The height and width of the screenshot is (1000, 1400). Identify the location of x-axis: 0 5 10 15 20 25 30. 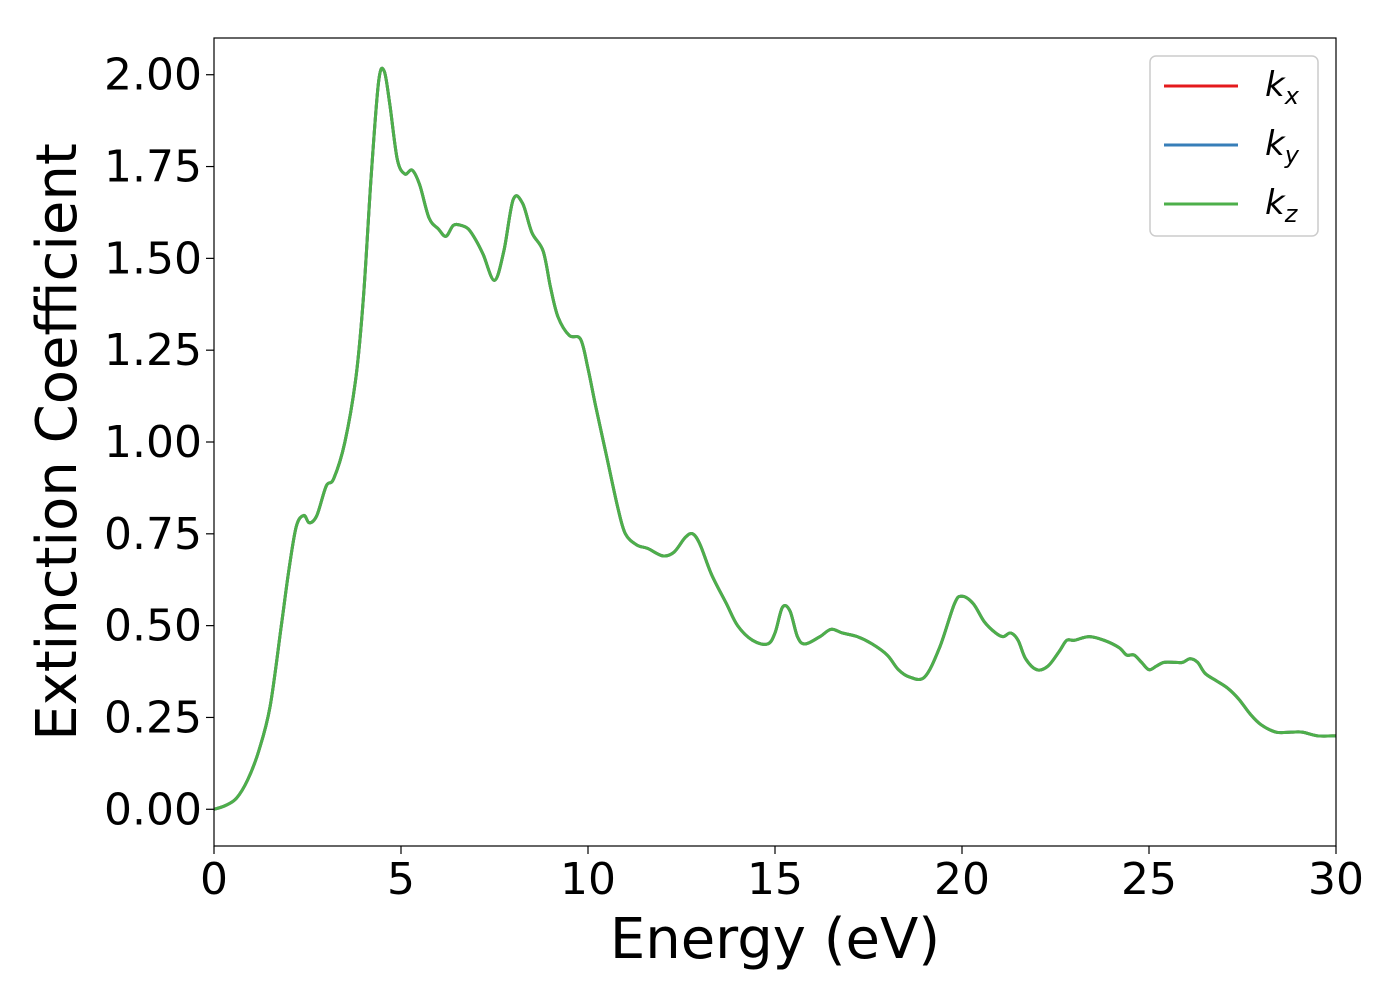
(782, 875).